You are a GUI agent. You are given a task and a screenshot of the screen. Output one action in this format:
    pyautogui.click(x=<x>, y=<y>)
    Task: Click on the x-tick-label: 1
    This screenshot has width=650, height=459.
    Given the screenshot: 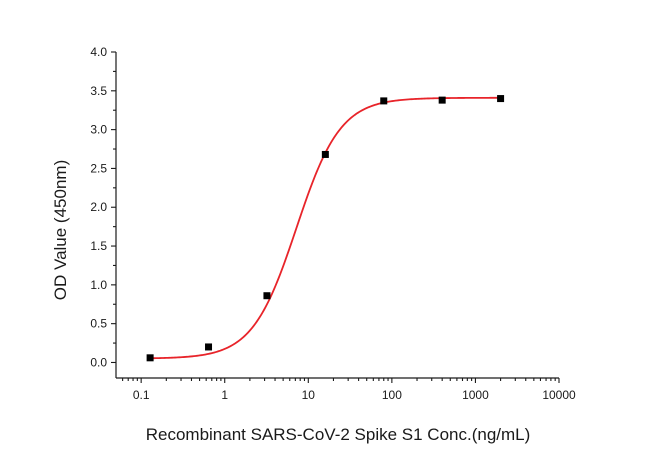 What is the action you would take?
    pyautogui.click(x=224, y=395)
    